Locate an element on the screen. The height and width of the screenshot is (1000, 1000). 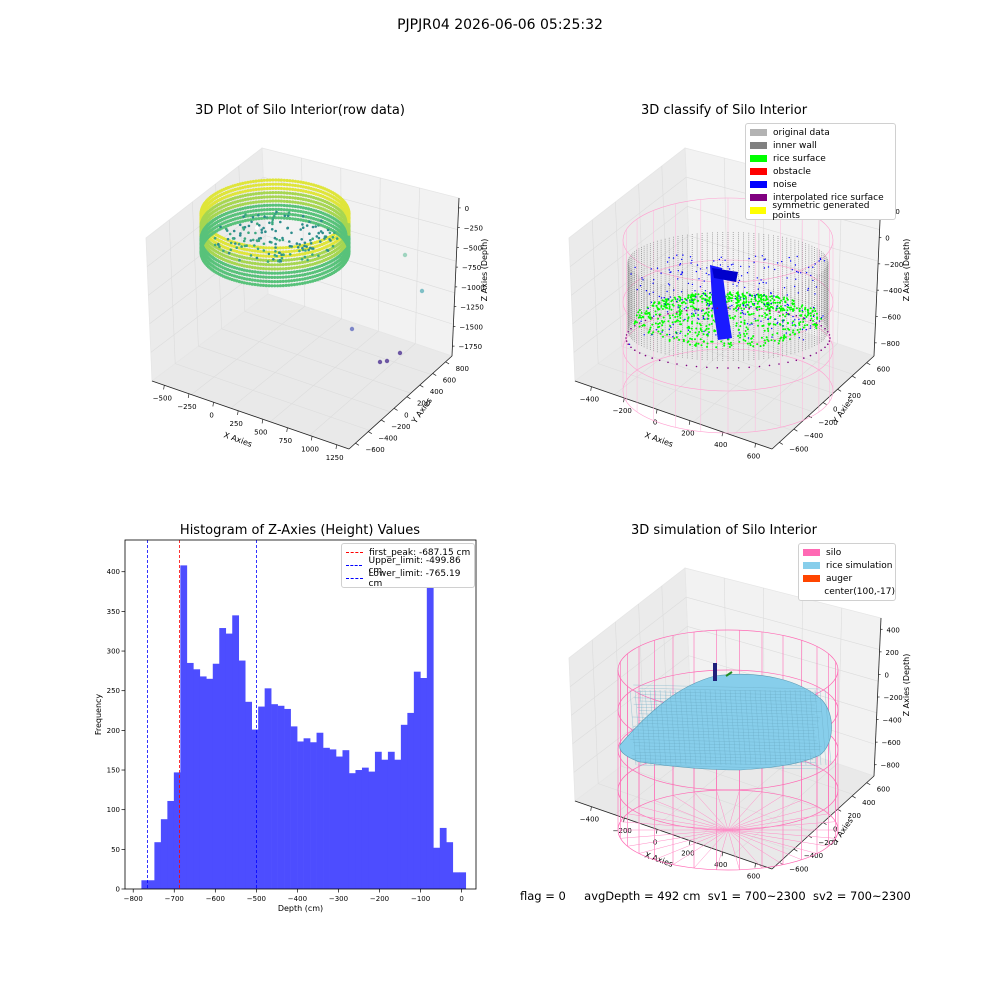
classify-z-tick-label: −800 is located at coordinates (890, 344).